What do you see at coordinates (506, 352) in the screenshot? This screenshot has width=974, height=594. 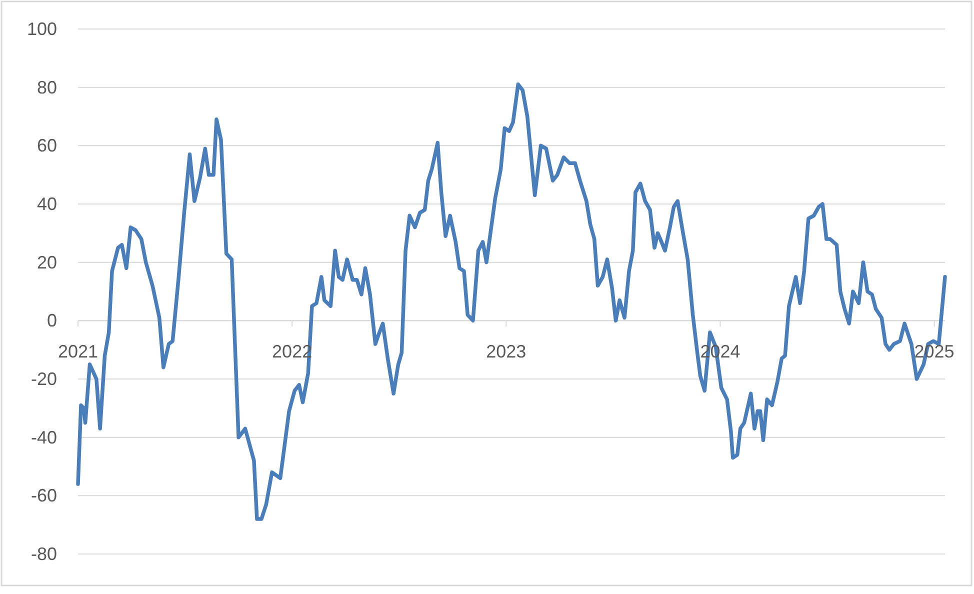 I see `x-tick-label: 2023` at bounding box center [506, 352].